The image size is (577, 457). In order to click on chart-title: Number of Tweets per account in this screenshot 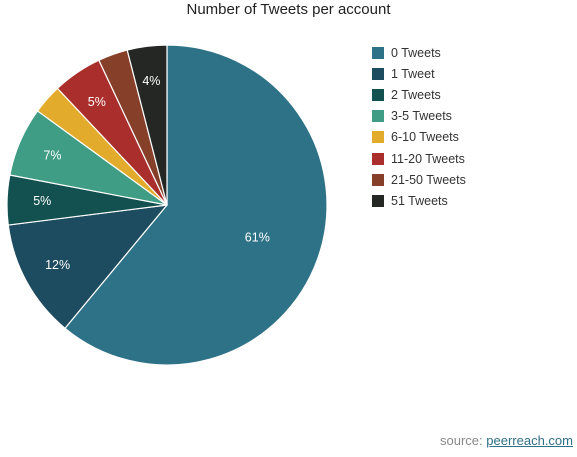, I will do `click(288, 9)`.